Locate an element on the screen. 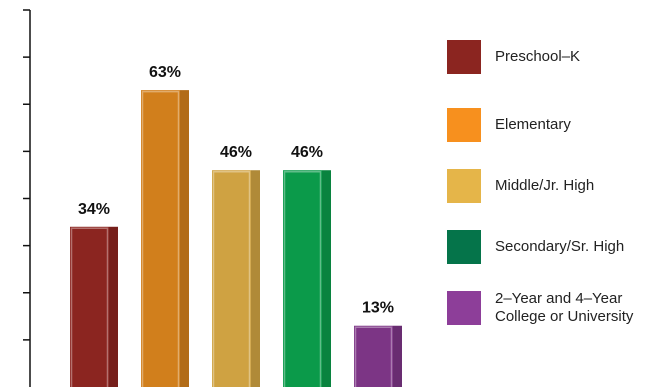 This screenshot has height=389, width=662. bar-2-highlight is located at coordinates (160, 238).